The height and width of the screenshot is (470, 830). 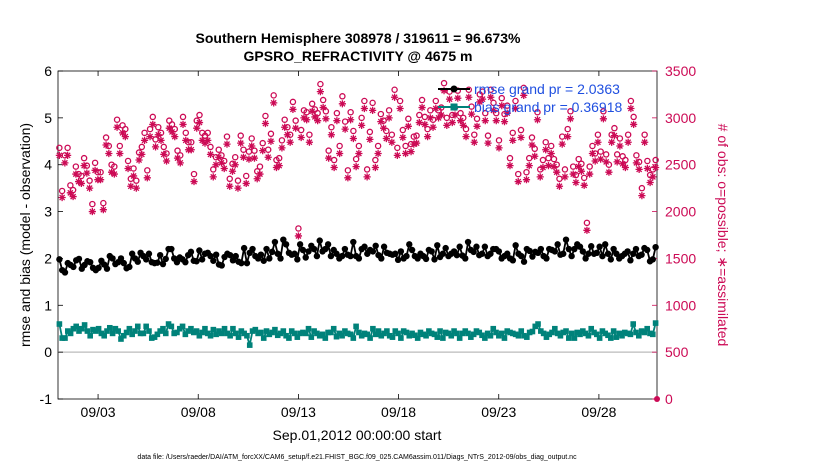 What do you see at coordinates (46, 399) in the screenshot?
I see `y-left-tick-label: -1` at bounding box center [46, 399].